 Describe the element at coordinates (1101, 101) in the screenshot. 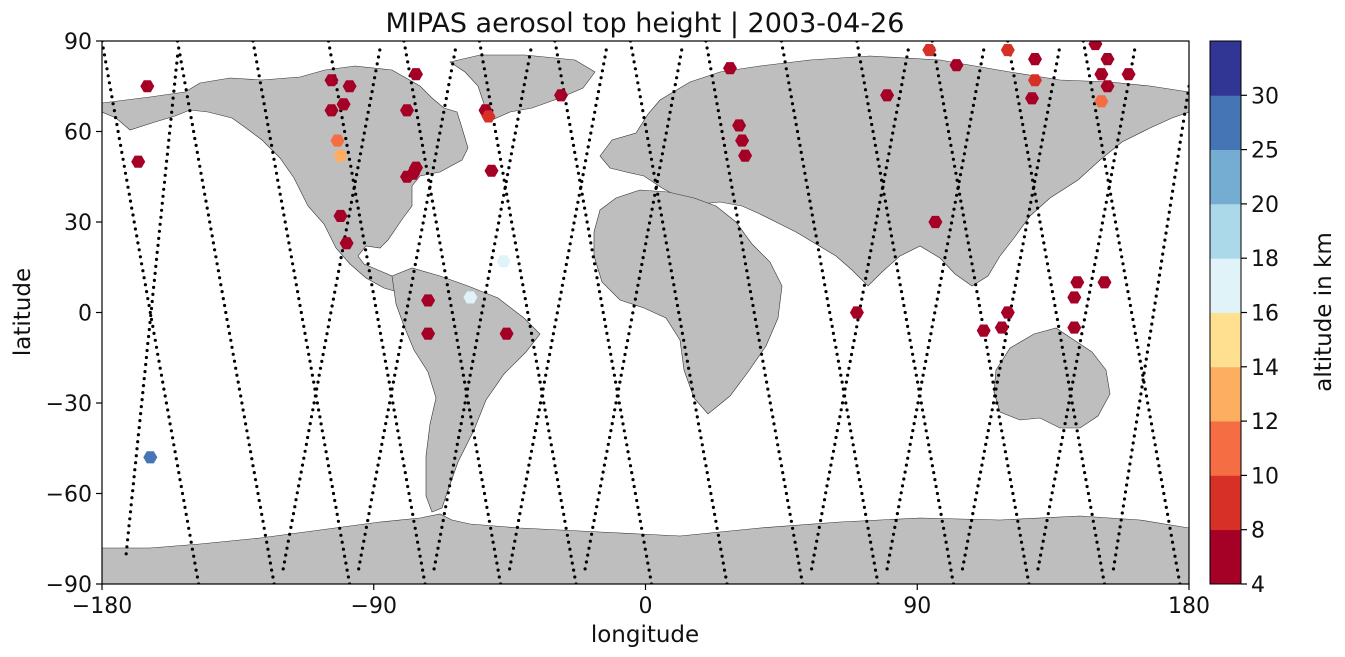

I see `aerosol-marker` at that location.